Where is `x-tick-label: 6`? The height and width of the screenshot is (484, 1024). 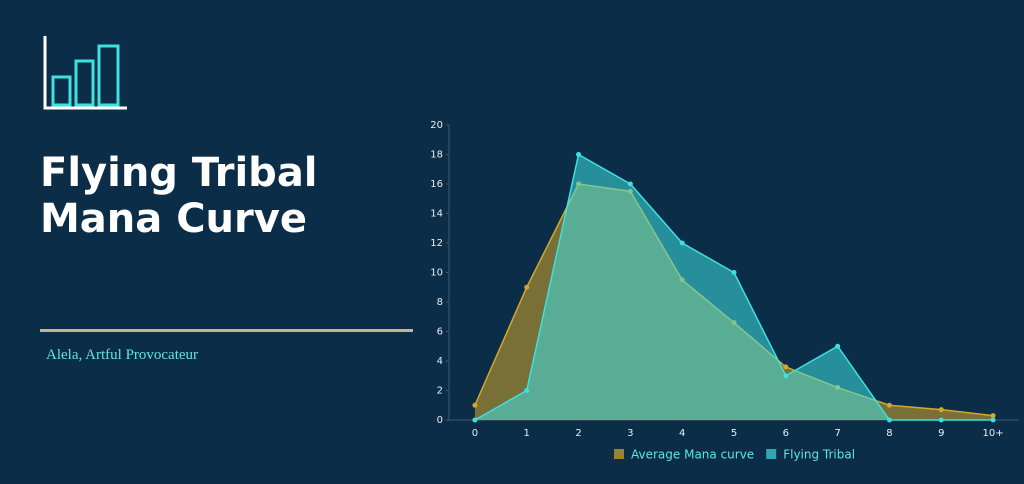
x-tick-label: 6 is located at coordinates (786, 433).